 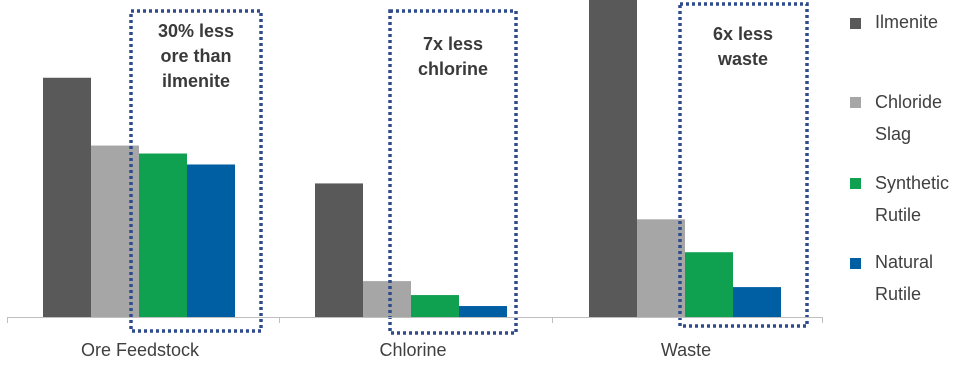 What do you see at coordinates (855, 183) in the screenshot?
I see `legend-swatch-synthetic-rutile` at bounding box center [855, 183].